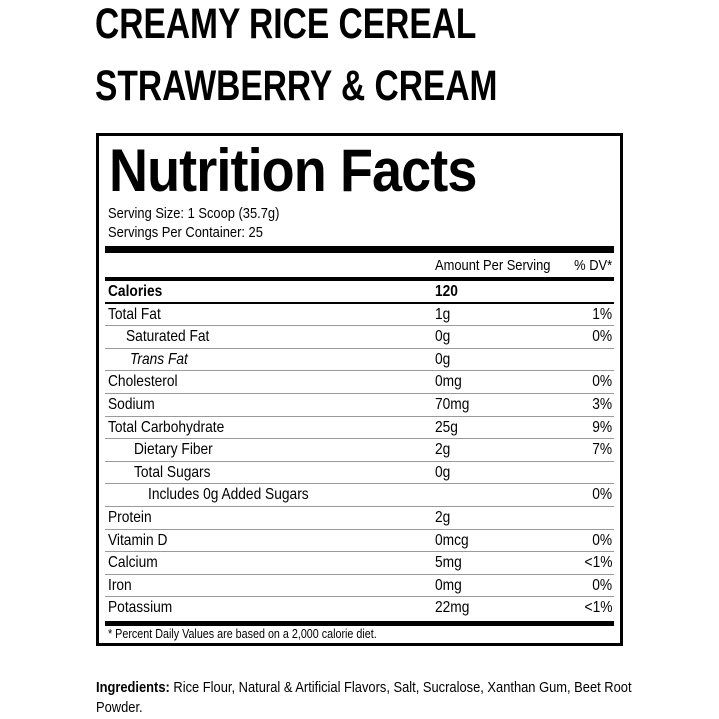 The width and height of the screenshot is (719, 719). I want to click on table-row: Dietary Fiber 2g 7%, so click(359, 450).